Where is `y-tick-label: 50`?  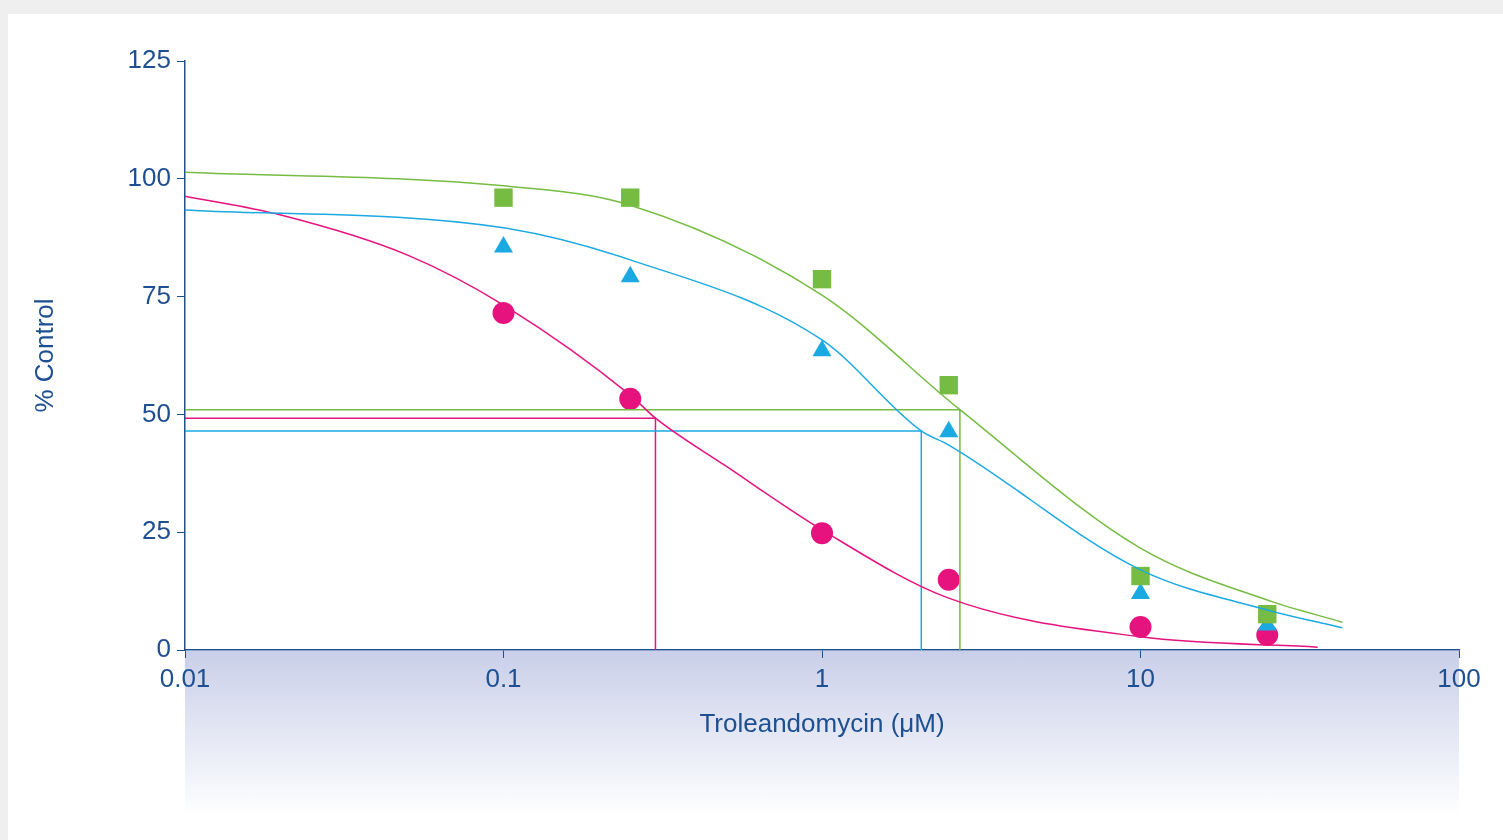 y-tick-label: 50 is located at coordinates (156, 412).